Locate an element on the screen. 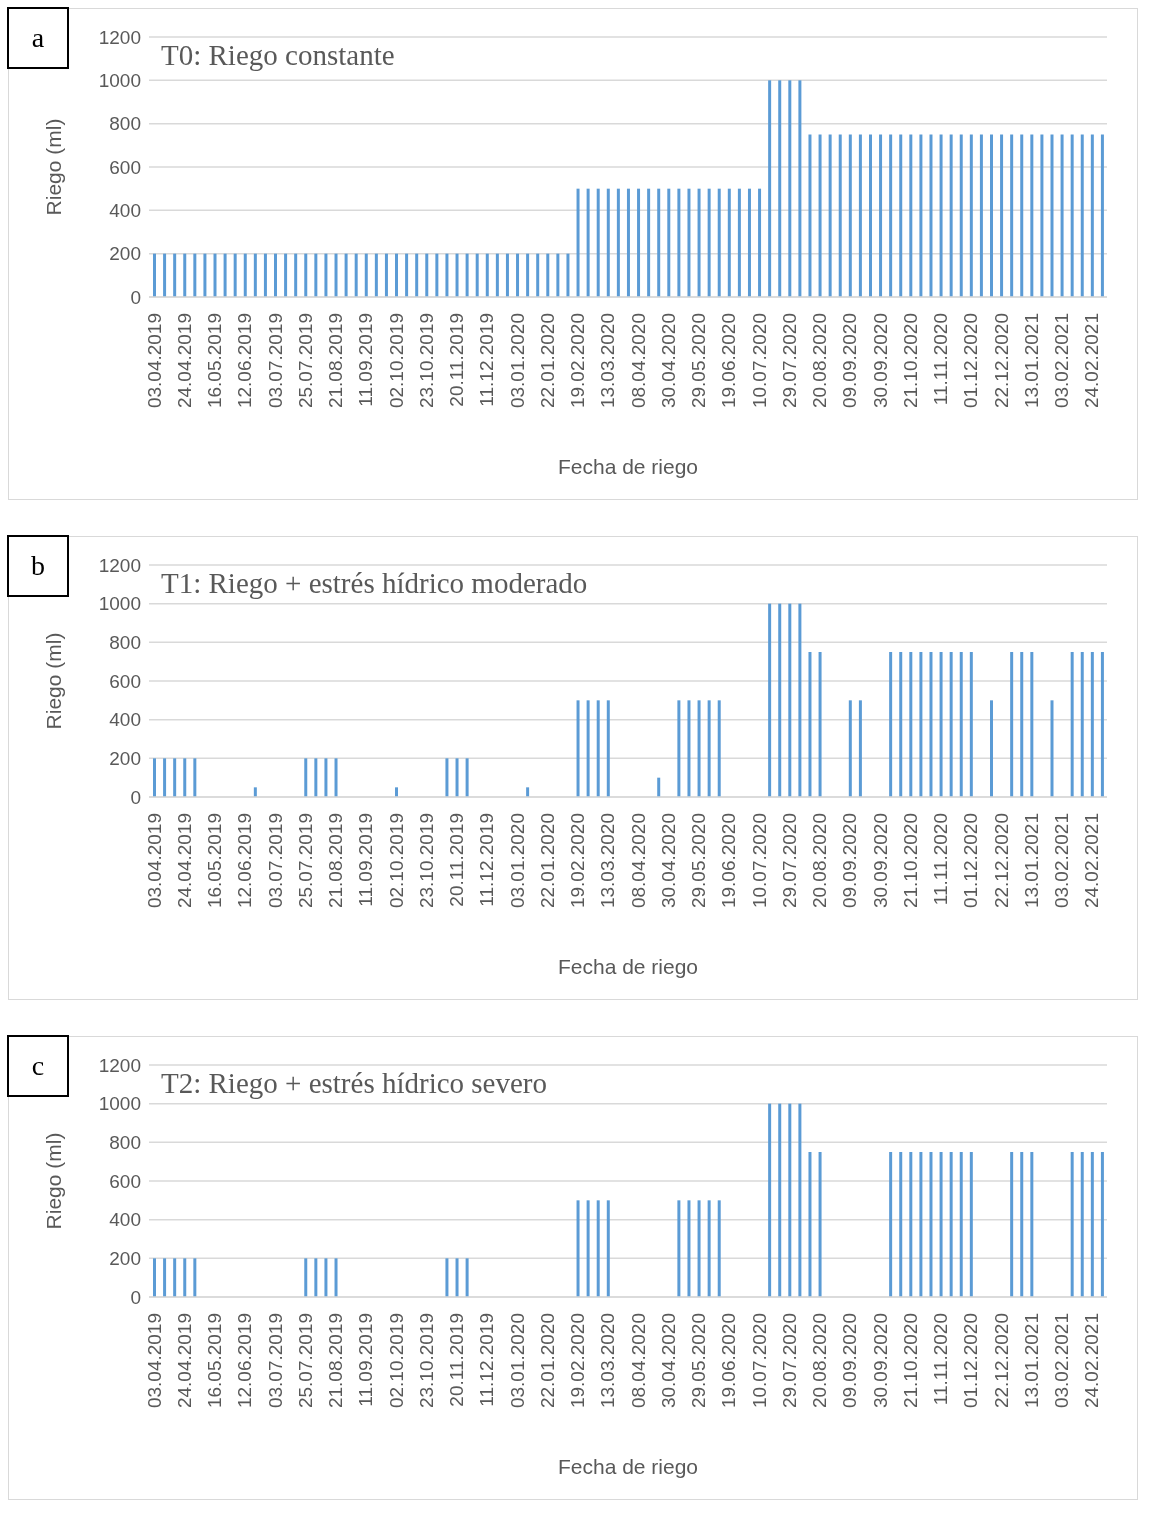 The image size is (1149, 1523). x-tick-label: 13.01.2021 is located at coordinates (1031, 861).